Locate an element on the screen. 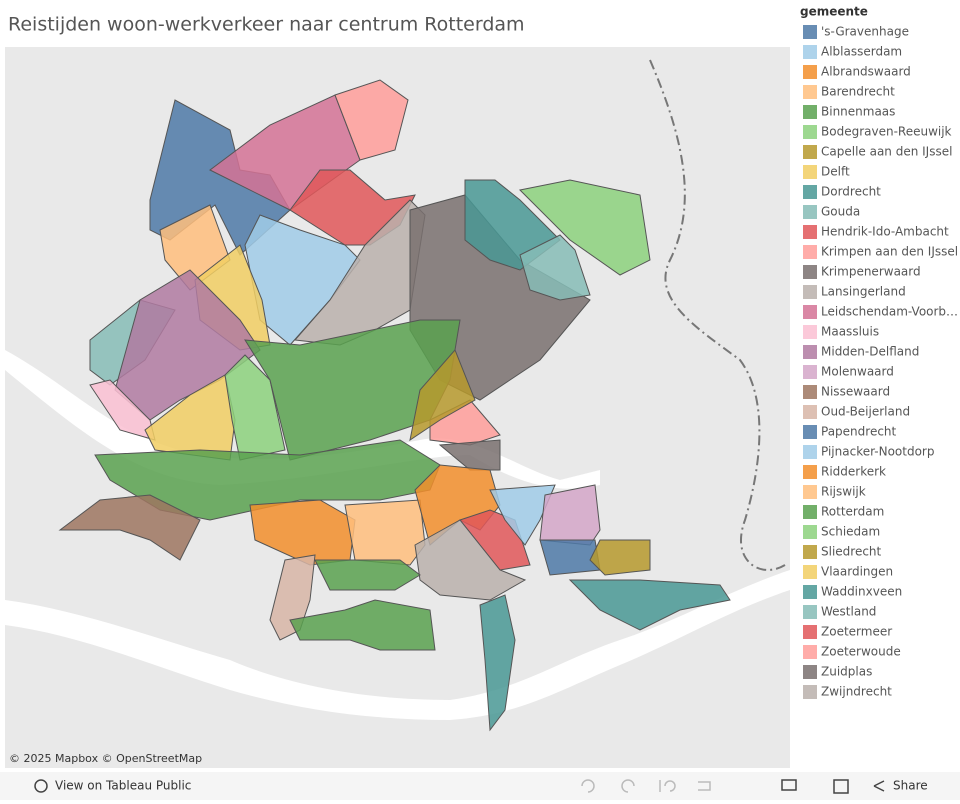 This screenshot has width=960, height=804. legend-label: Rotterdam is located at coordinates (852, 512).